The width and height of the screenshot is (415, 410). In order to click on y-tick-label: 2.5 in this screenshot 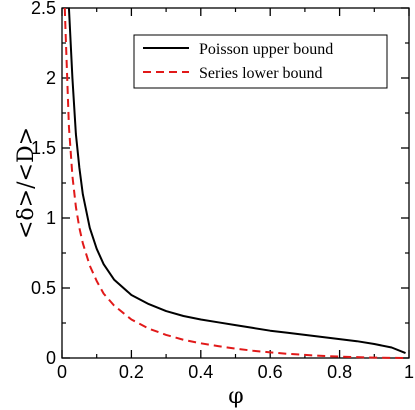, I will do `click(43, 9)`.